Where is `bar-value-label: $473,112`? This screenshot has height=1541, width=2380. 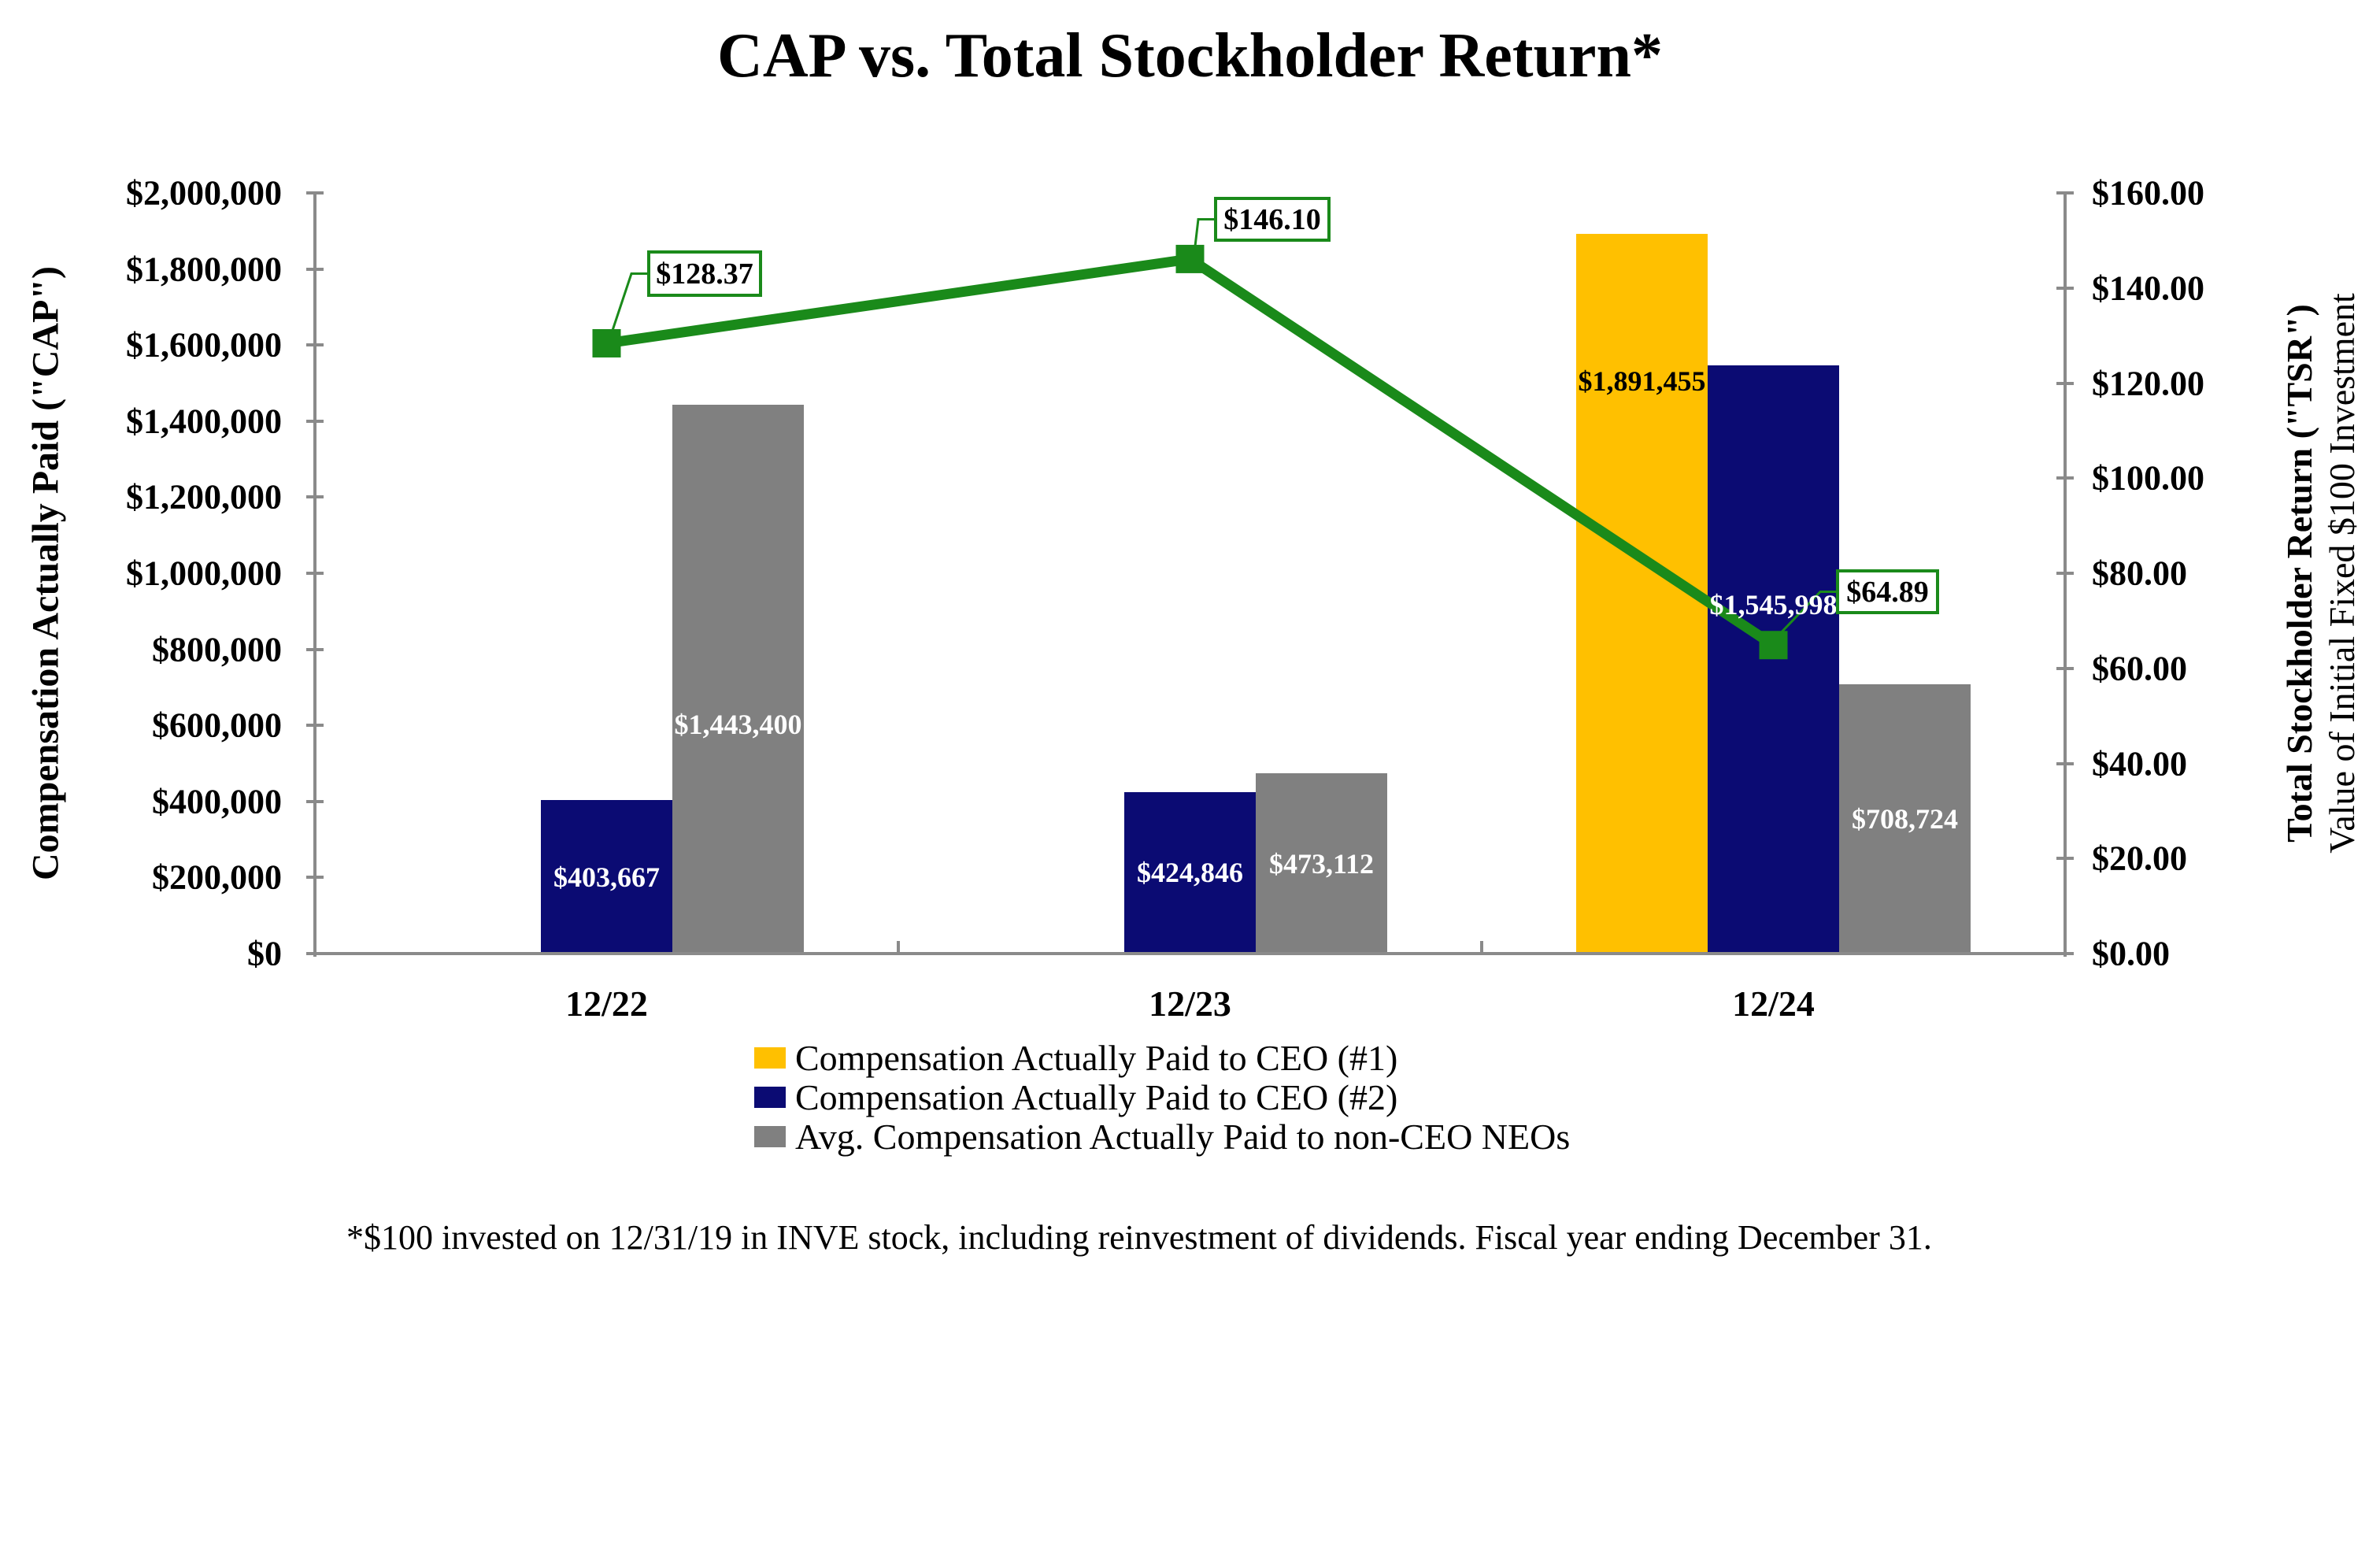
bar-value-label: $473,112 is located at coordinates (1321, 863).